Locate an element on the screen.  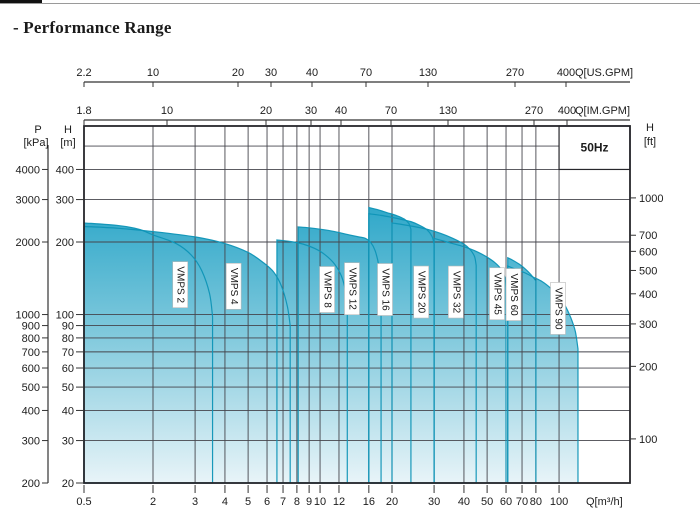
pressure-tick-label: 3000 is located at coordinates (28, 201).